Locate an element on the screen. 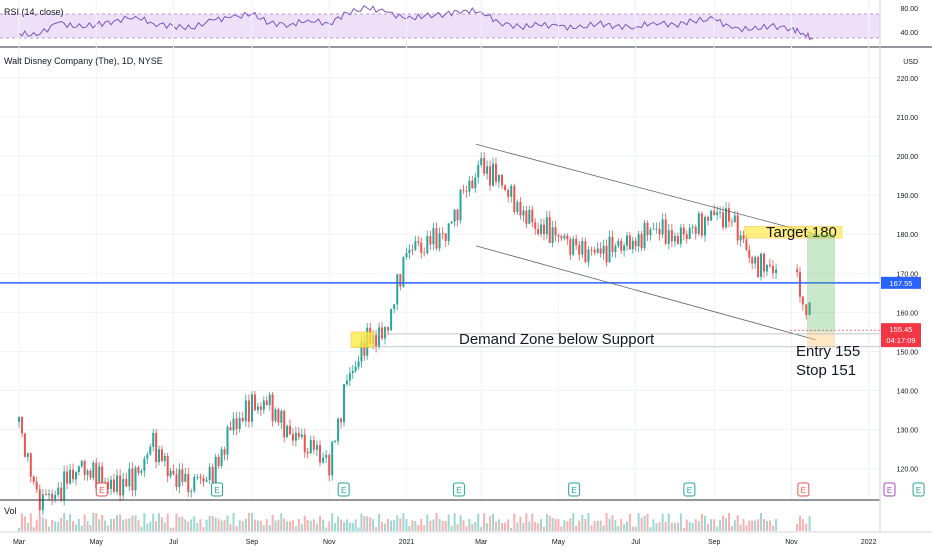 Image resolution: width=932 pixels, height=555 pixels. price-tick-label: 120.00 is located at coordinates (908, 470).